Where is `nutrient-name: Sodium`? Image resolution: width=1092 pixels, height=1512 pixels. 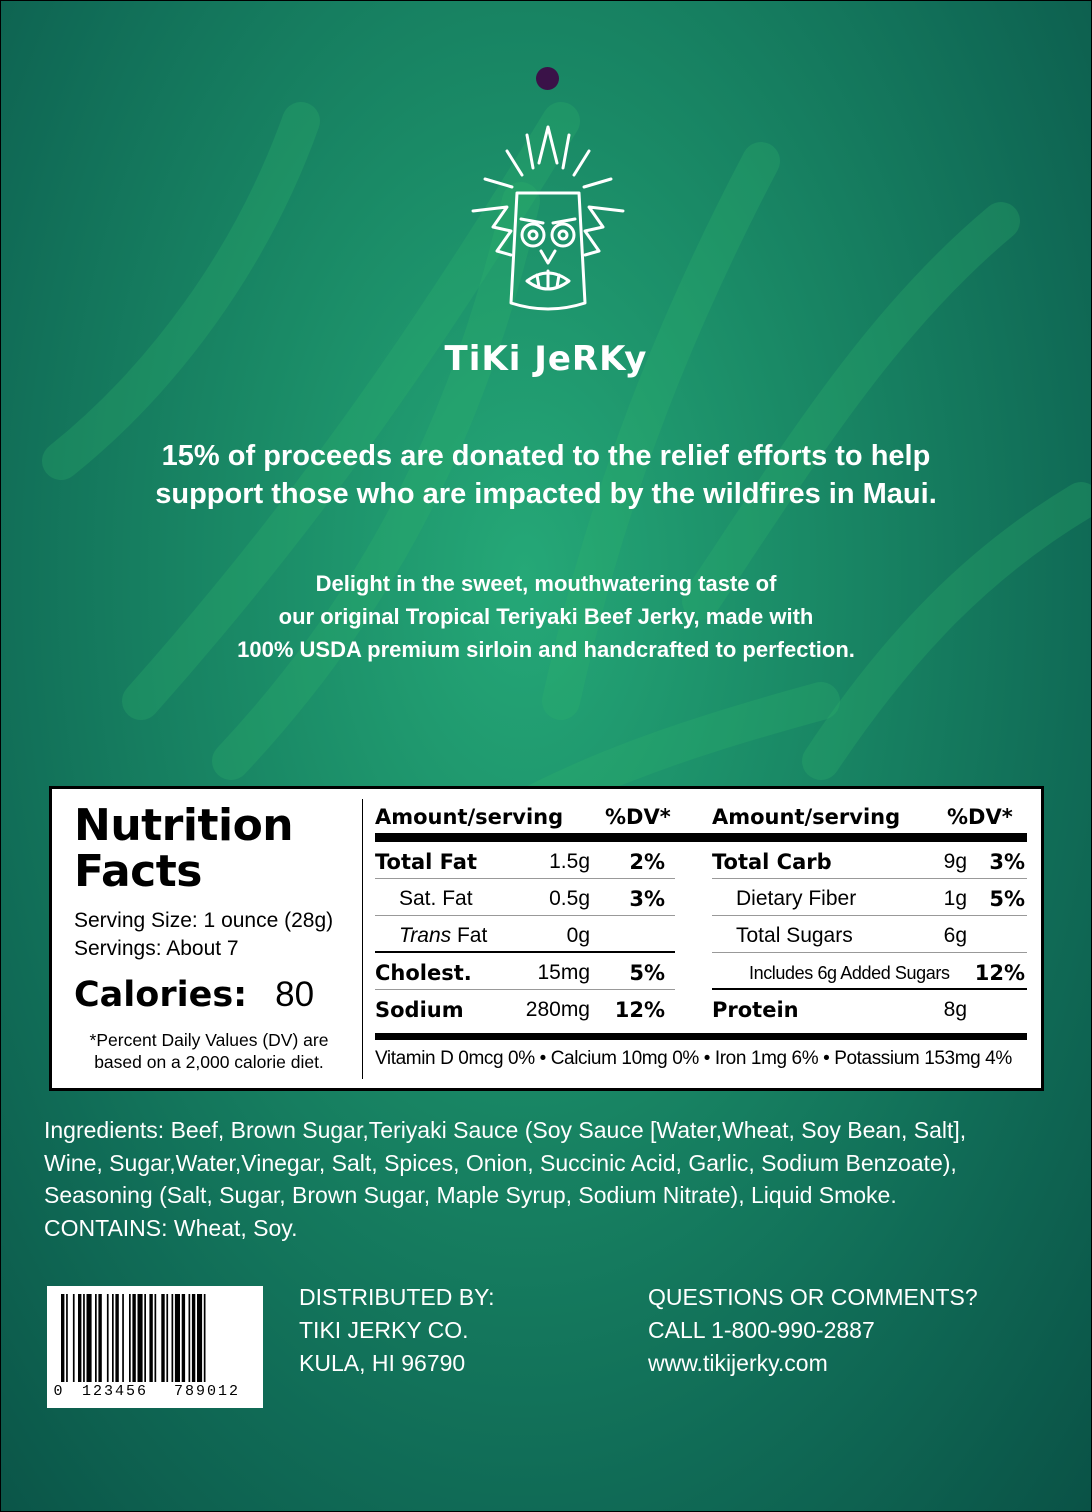 nutrient-name: Sodium is located at coordinates (419, 1010).